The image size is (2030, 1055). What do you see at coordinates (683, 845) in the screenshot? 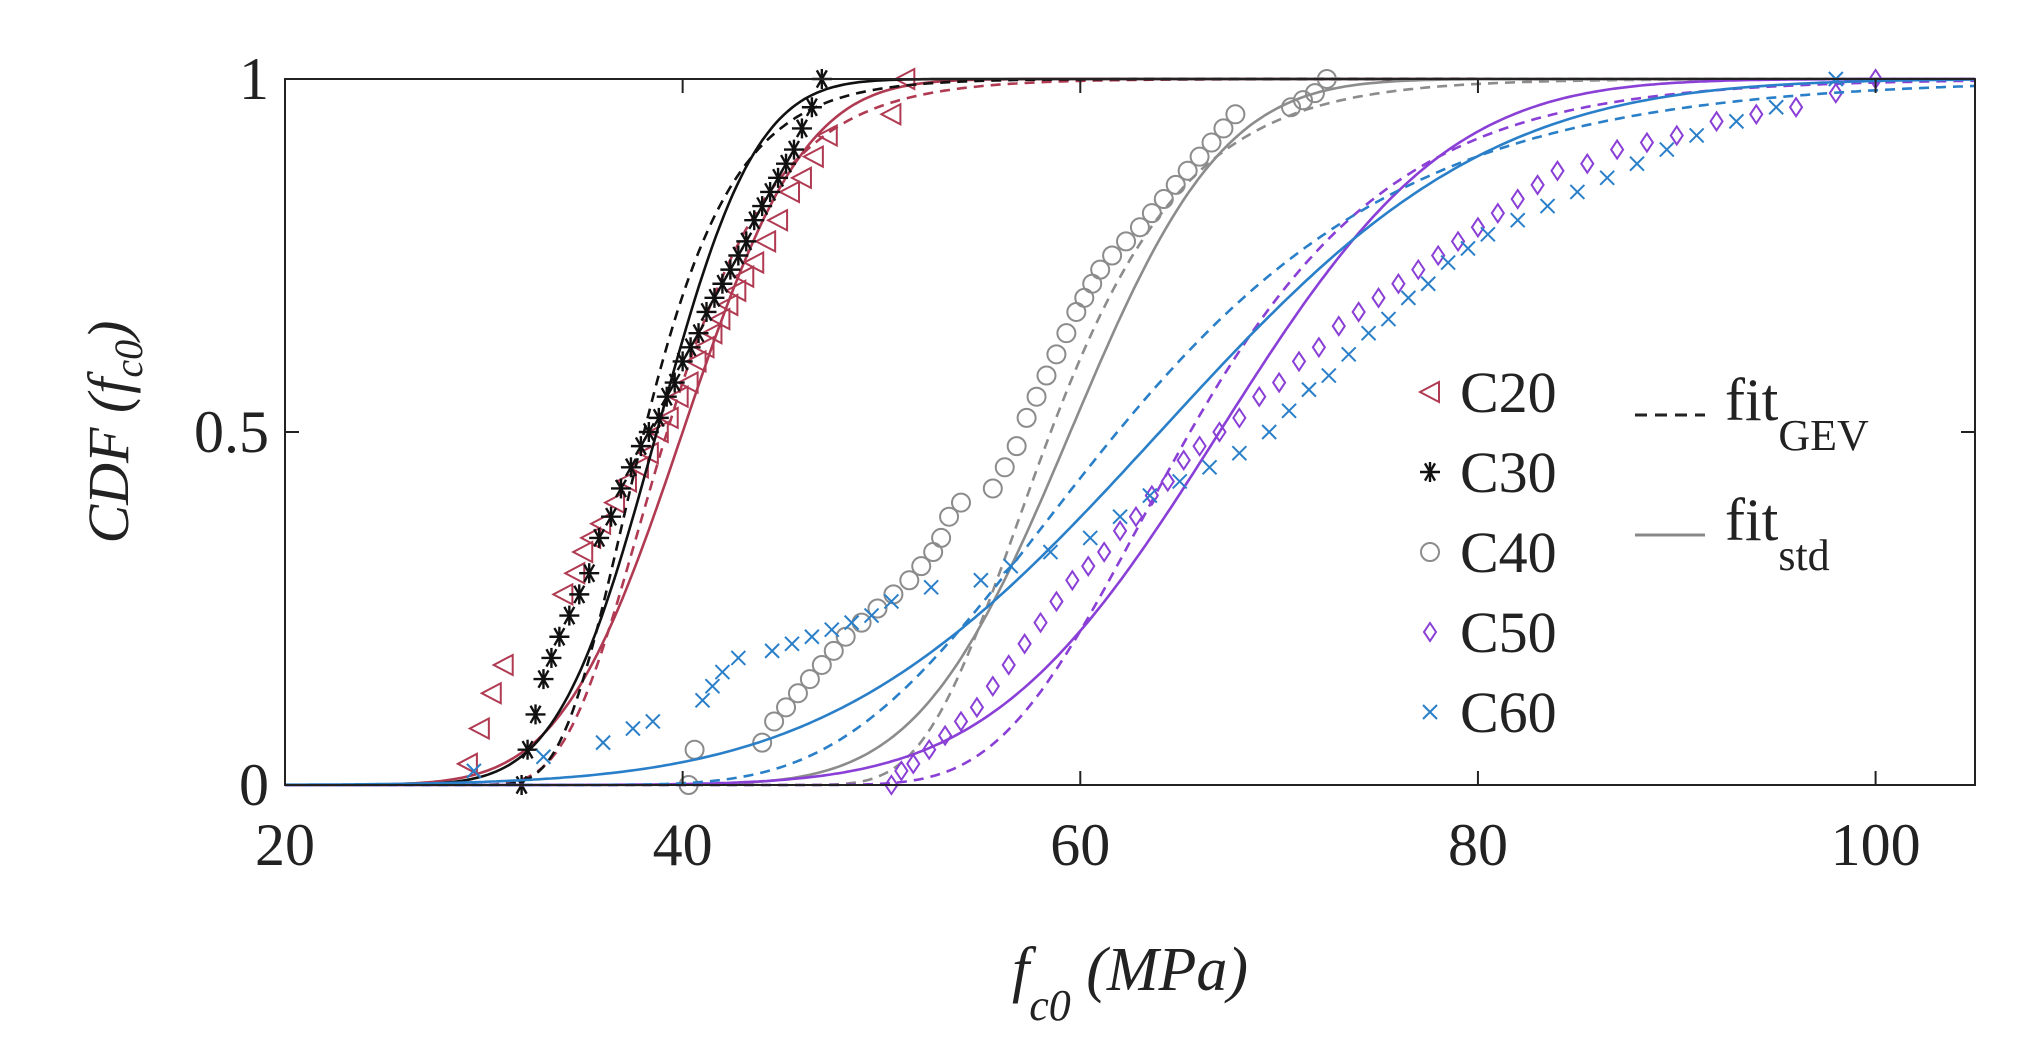
I see `x-tick-label: 40` at bounding box center [683, 845].